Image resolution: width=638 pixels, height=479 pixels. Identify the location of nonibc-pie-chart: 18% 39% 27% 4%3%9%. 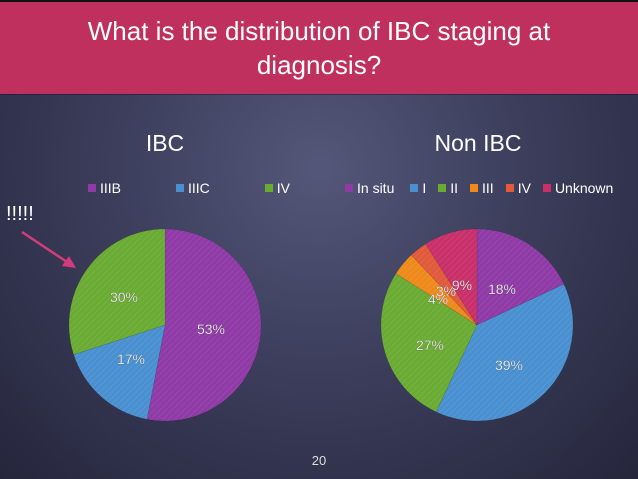
(477, 325).